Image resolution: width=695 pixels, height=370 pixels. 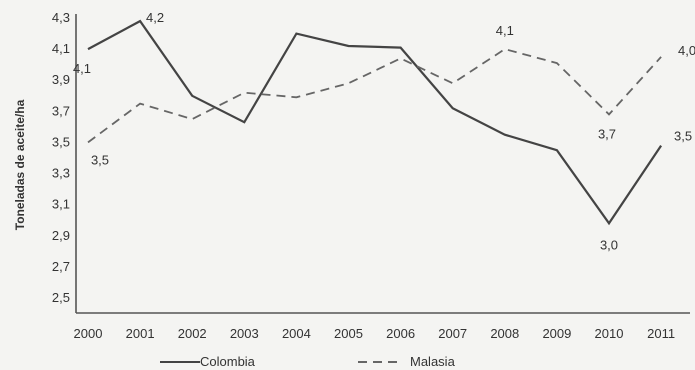 I want to click on x-tick-label: 2006, so click(x=400, y=333).